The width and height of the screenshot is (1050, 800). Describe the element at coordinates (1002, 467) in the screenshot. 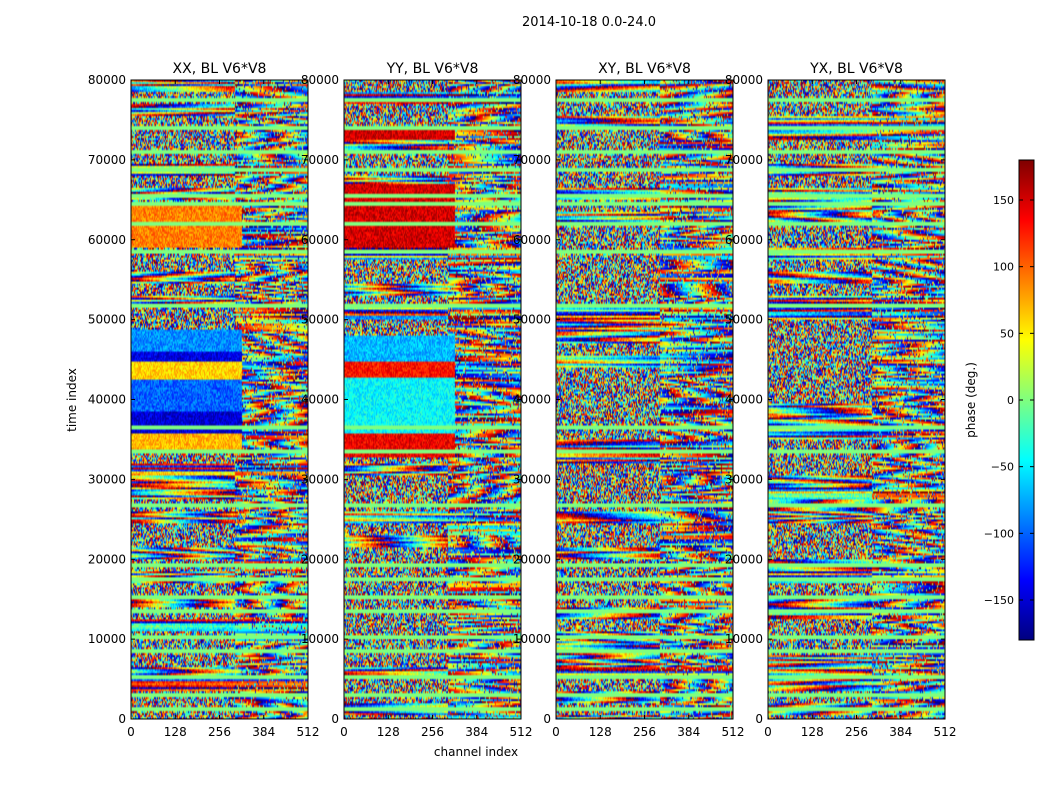

I see `colorbar-tick-label: −50` at that location.